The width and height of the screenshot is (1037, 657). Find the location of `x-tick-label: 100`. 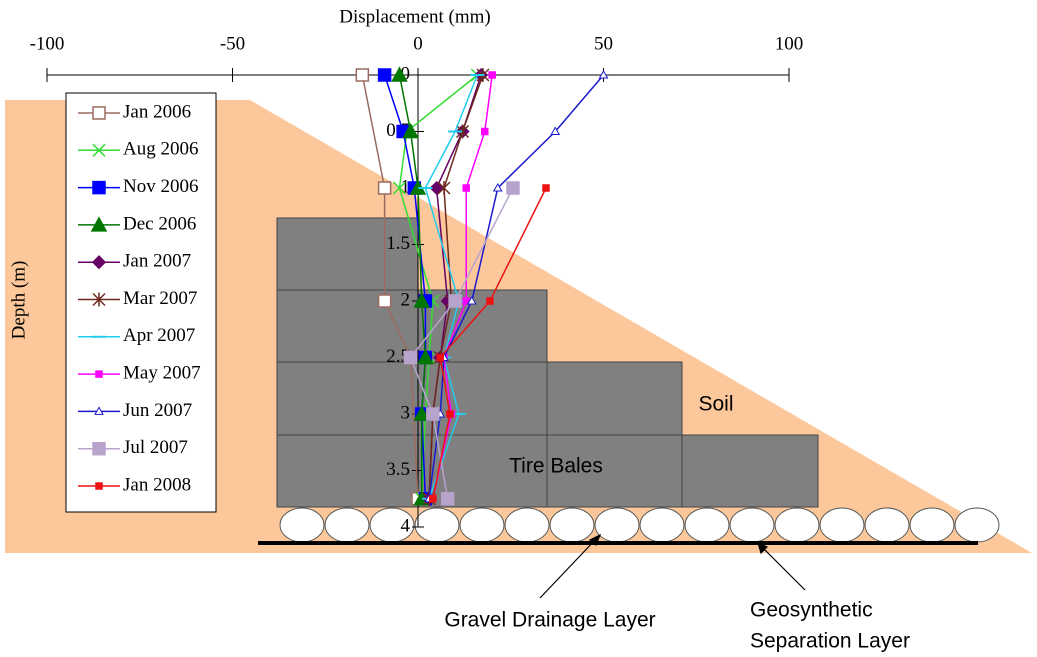

x-tick-label: 100 is located at coordinates (789, 43).